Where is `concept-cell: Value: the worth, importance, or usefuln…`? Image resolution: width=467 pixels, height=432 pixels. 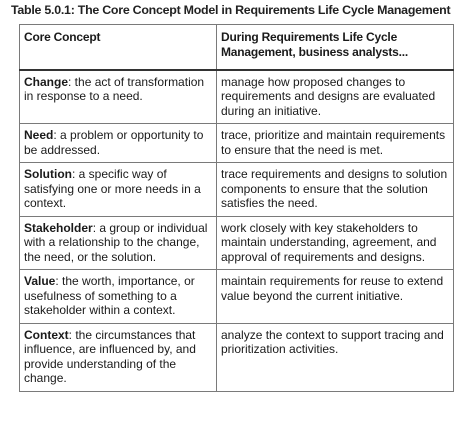 concept-cell: Value: the worth, importance, or usefuln… is located at coordinates (118, 296).